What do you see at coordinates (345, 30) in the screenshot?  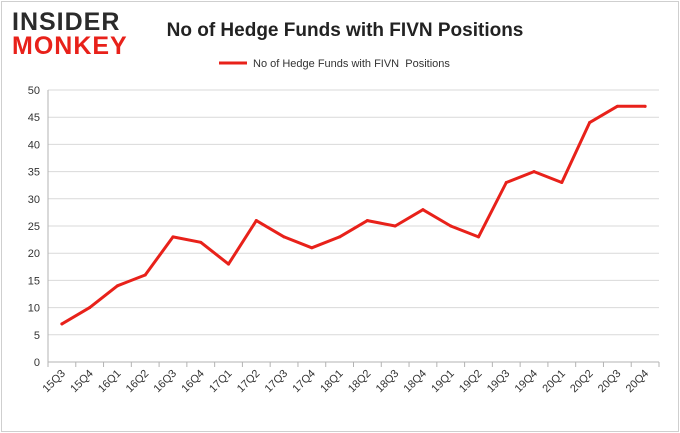 I see `chart-title: No of Hedge Funds with FIVN Positions` at bounding box center [345, 30].